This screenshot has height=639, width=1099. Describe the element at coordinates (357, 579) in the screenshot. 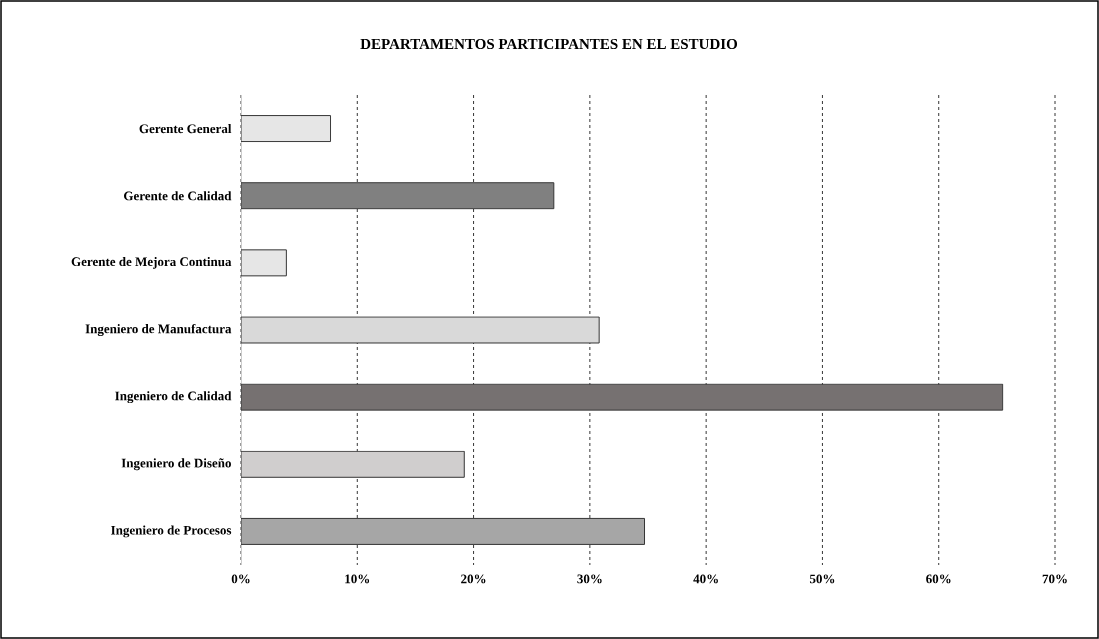

I see `x-tick-label: 10%` at that location.